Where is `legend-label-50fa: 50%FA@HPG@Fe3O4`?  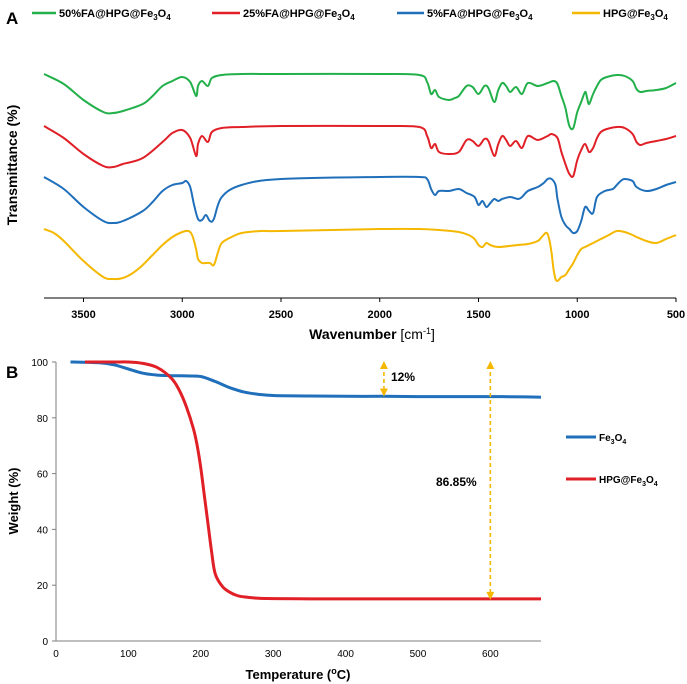 legend-label-50fa: 50%FA@HPG@Fe3O4 is located at coordinates (115, 15).